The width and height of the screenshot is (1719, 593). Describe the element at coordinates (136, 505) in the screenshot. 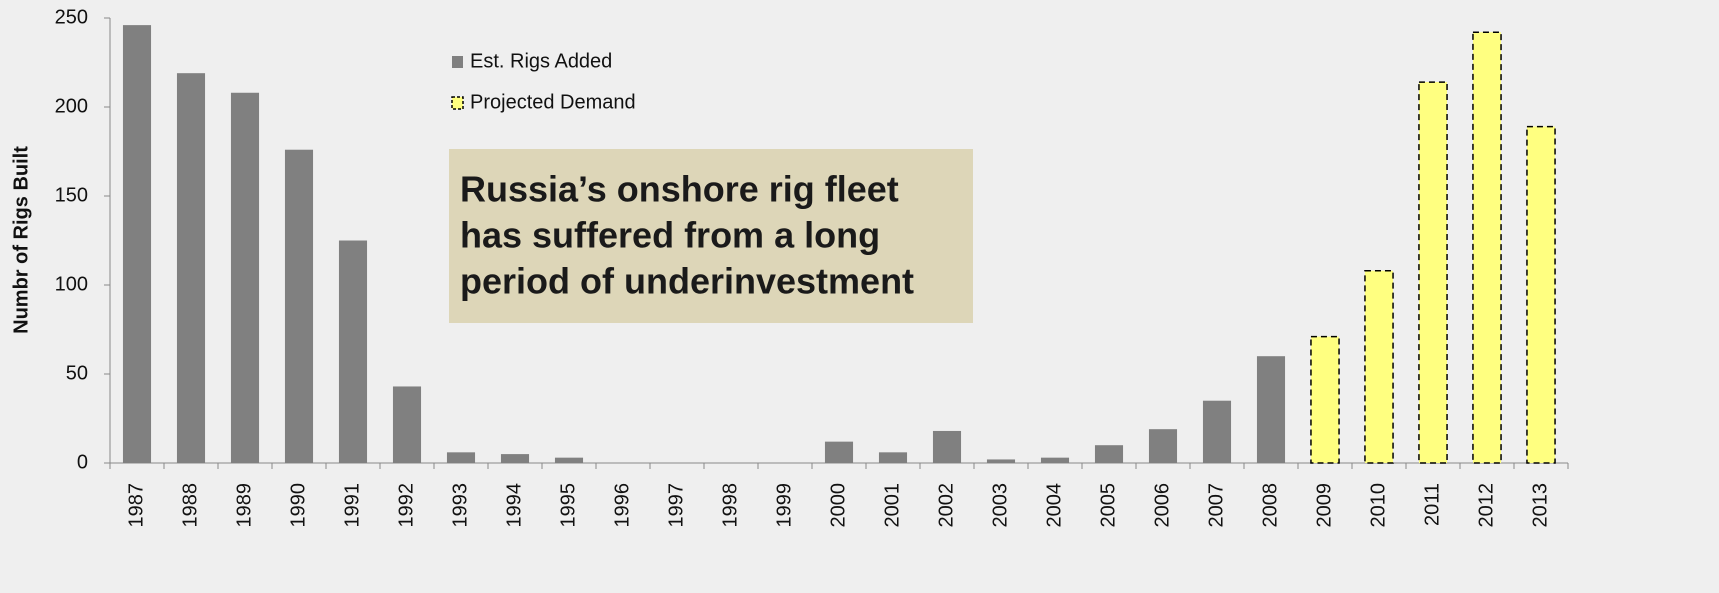

I see `x-tick-label: 1987` at that location.